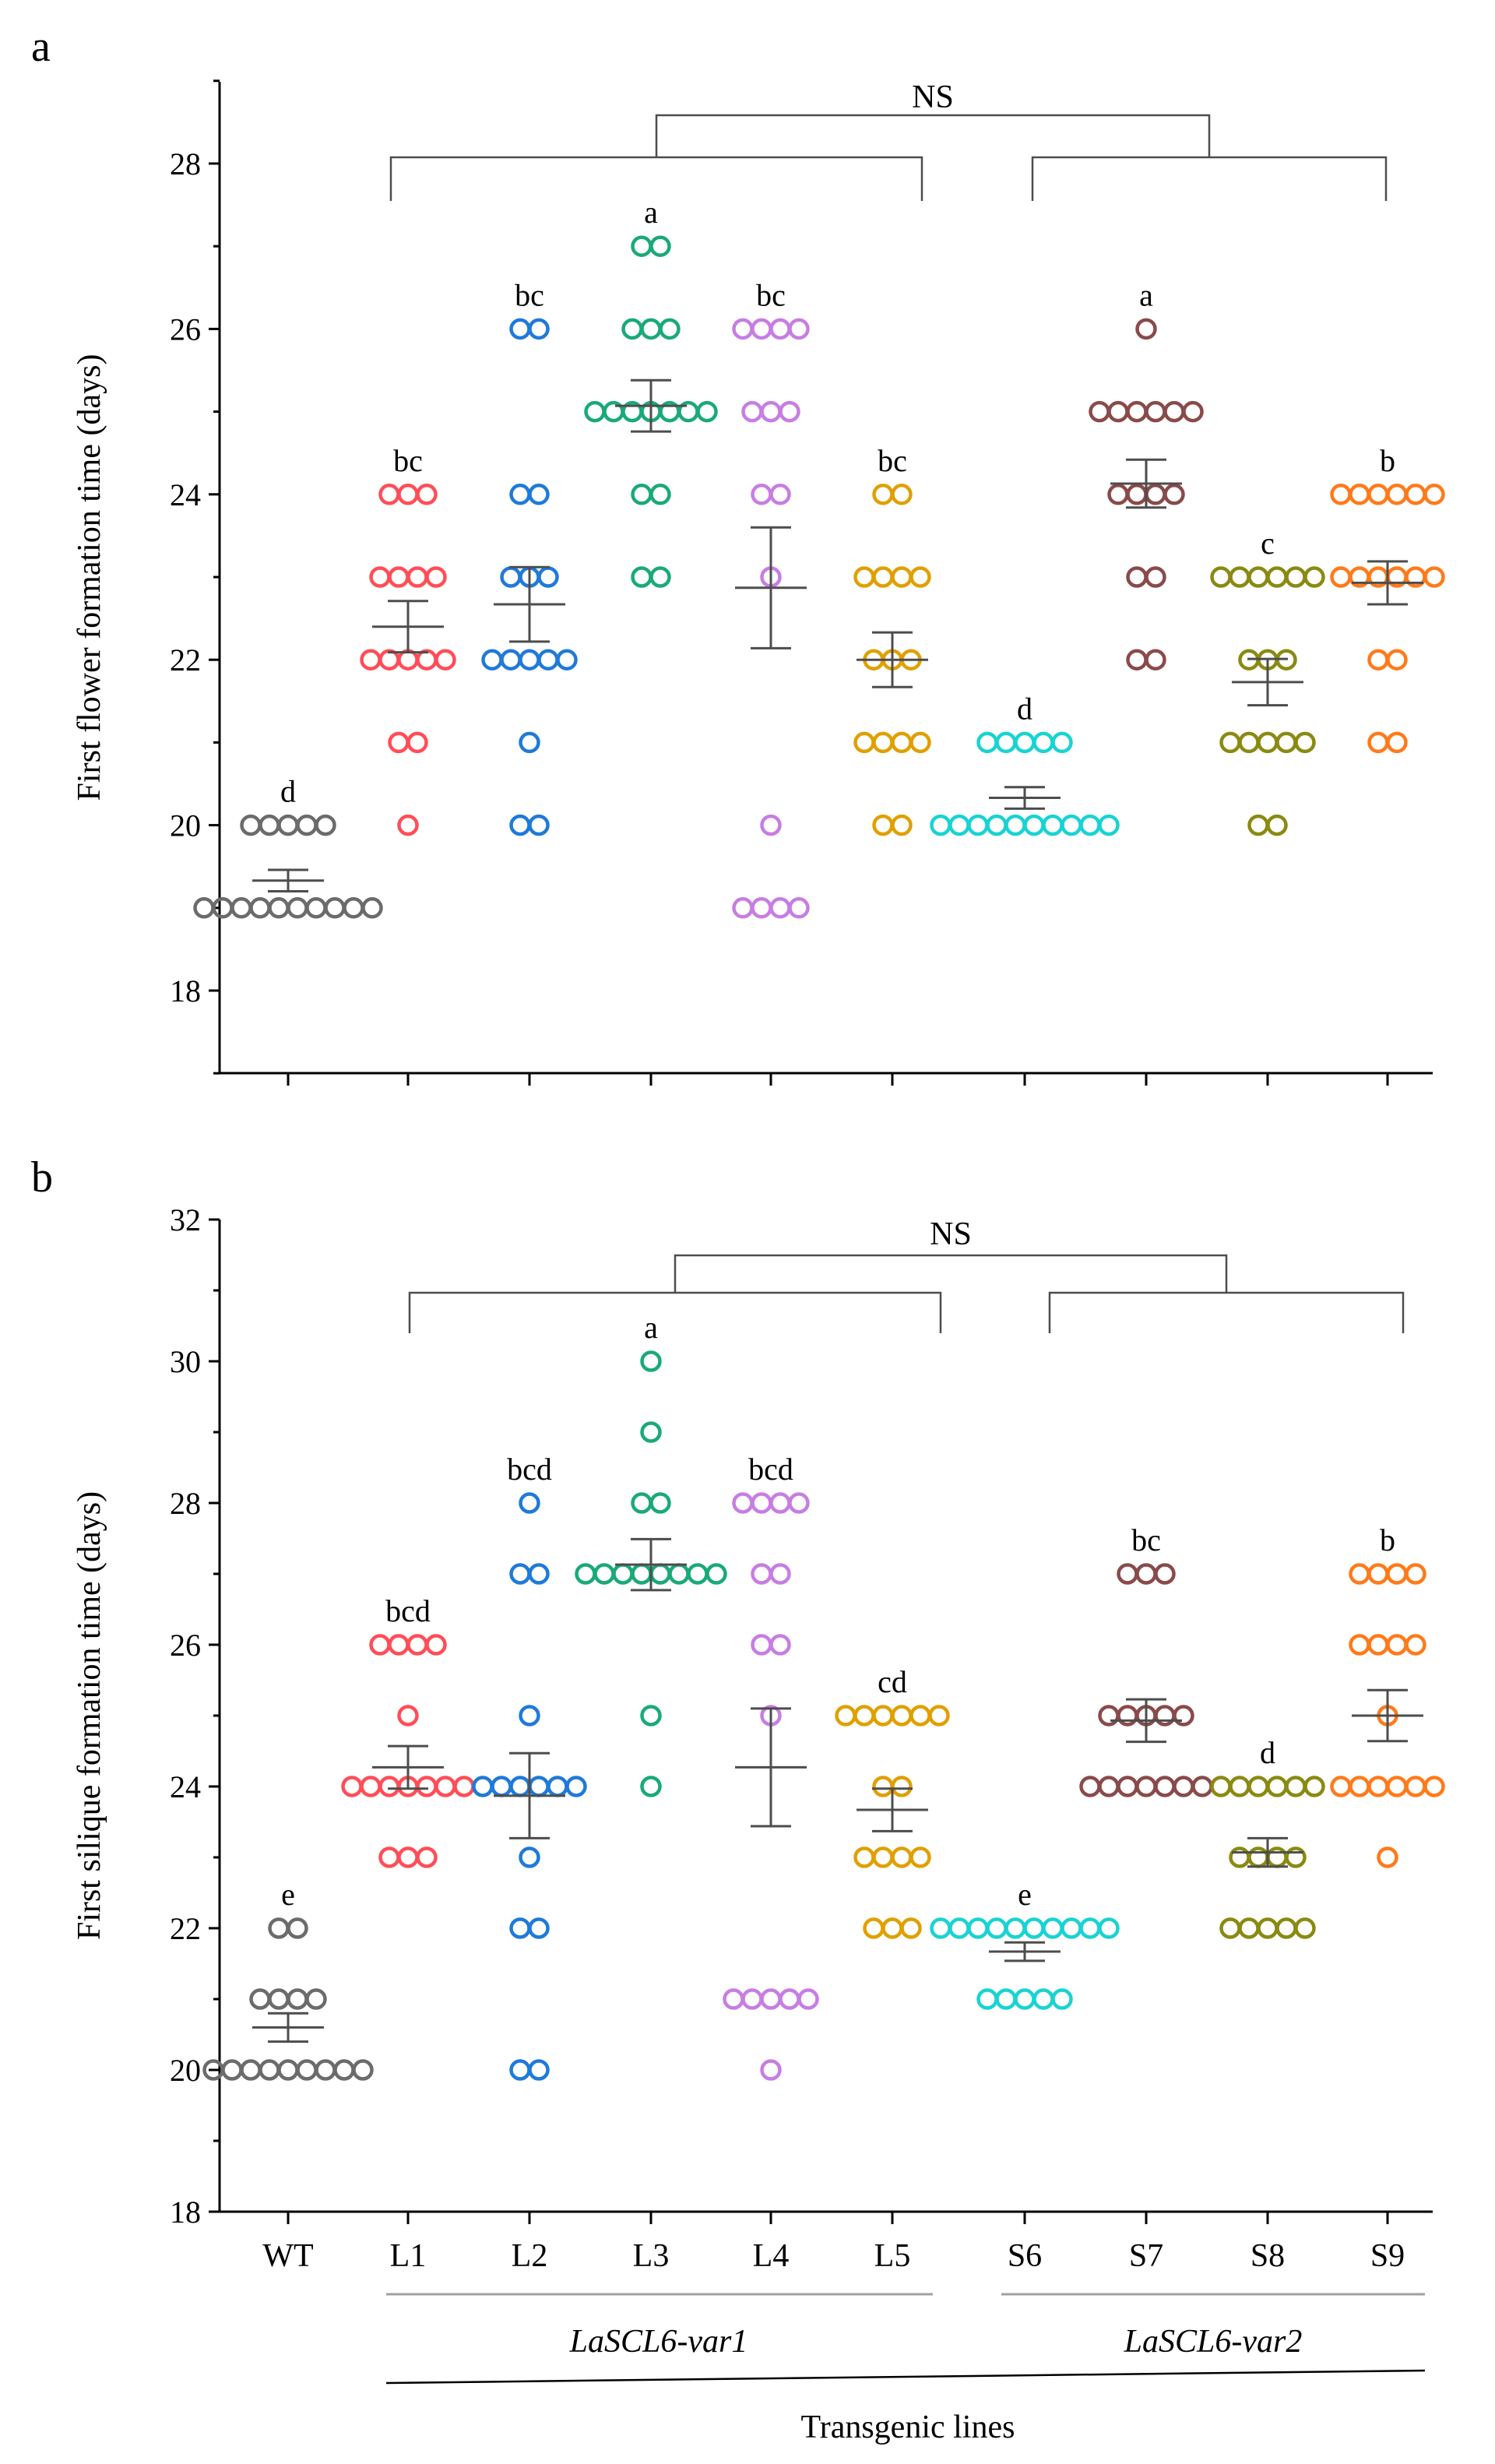 This screenshot has height=2464, width=1495. I want to click on series-S9: b, so click(1388, 598).